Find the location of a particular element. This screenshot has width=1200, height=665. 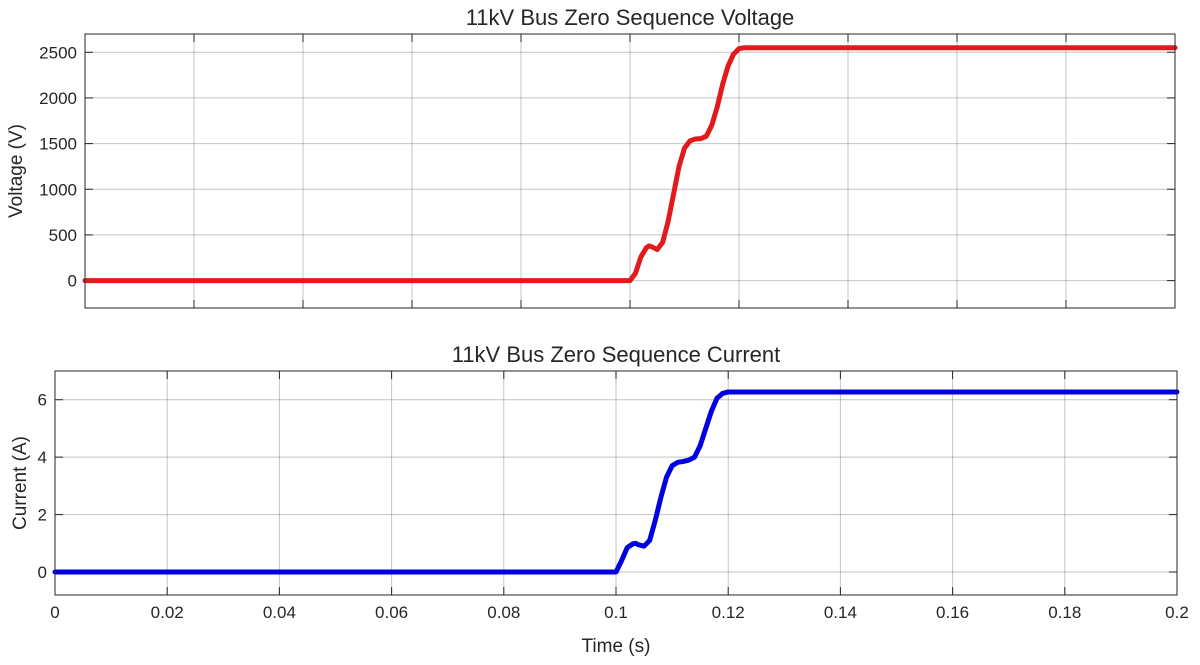

voltage-y-tick-label: 500 is located at coordinates (63, 235).